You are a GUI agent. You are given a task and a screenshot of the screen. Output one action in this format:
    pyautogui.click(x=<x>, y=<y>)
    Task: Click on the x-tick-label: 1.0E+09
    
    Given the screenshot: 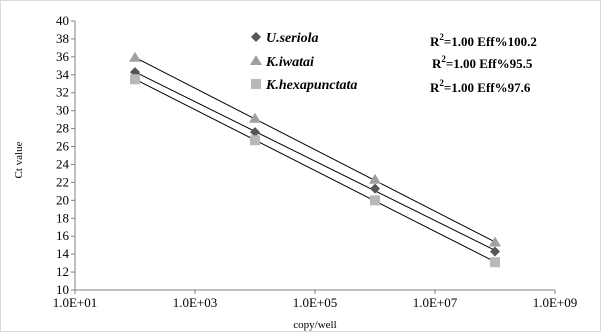 What is the action you would take?
    pyautogui.click(x=555, y=302)
    